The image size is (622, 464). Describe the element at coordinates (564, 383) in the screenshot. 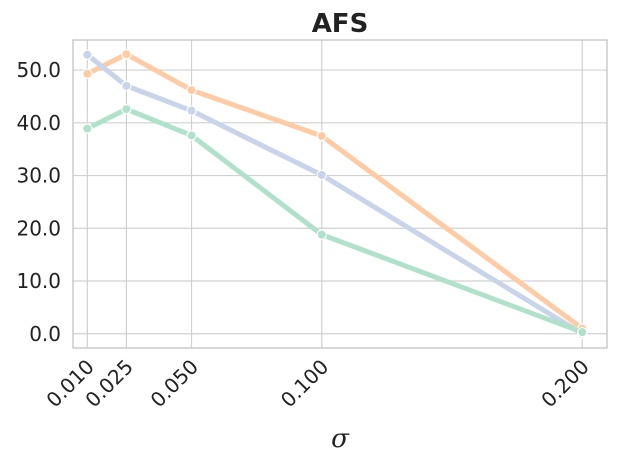

I see `x-tick-label: 0.200` at that location.